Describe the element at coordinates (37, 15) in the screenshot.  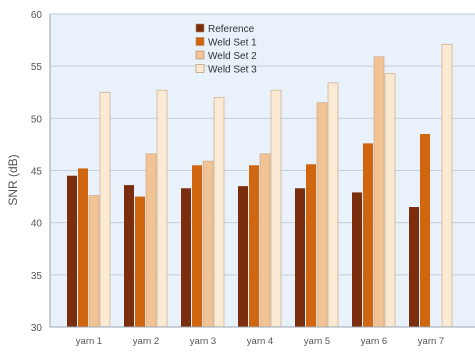
I see `y-tick-label: 60` at that location.